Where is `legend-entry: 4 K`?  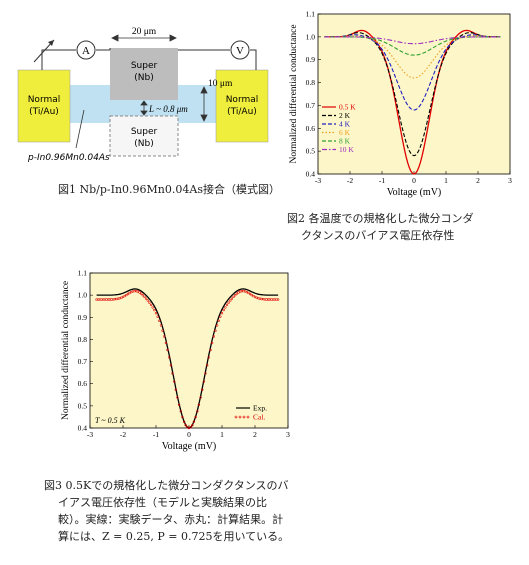 legend-entry: 4 K is located at coordinates (345, 124).